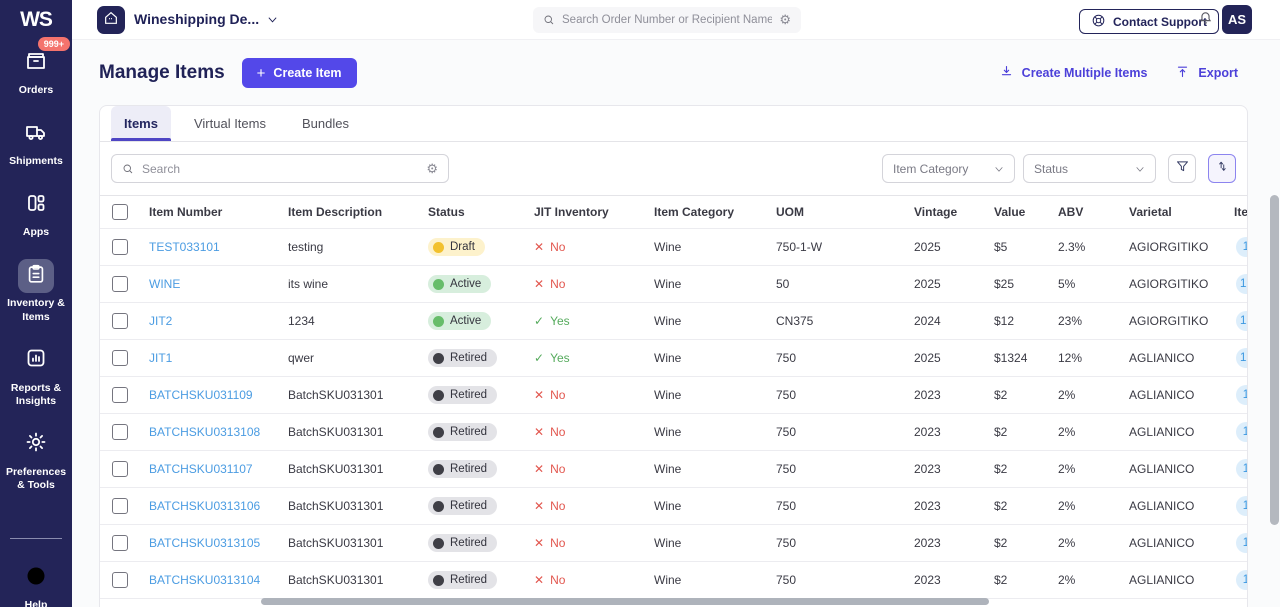  What do you see at coordinates (280, 168) in the screenshot?
I see `table-search-input` at bounding box center [280, 168].